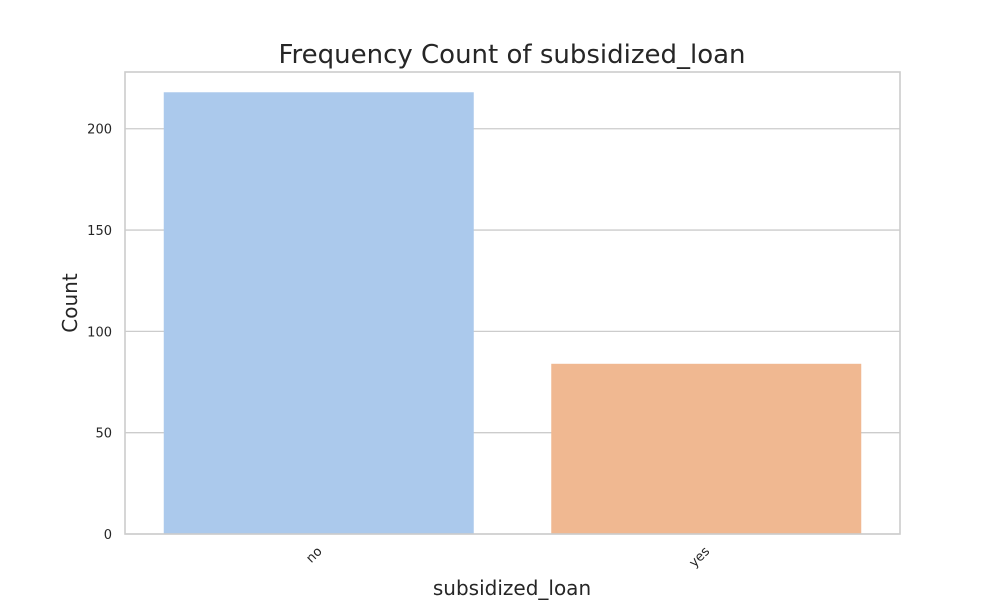 This screenshot has height=600, width=1000. I want to click on y-tick-label: 200, so click(99, 130).